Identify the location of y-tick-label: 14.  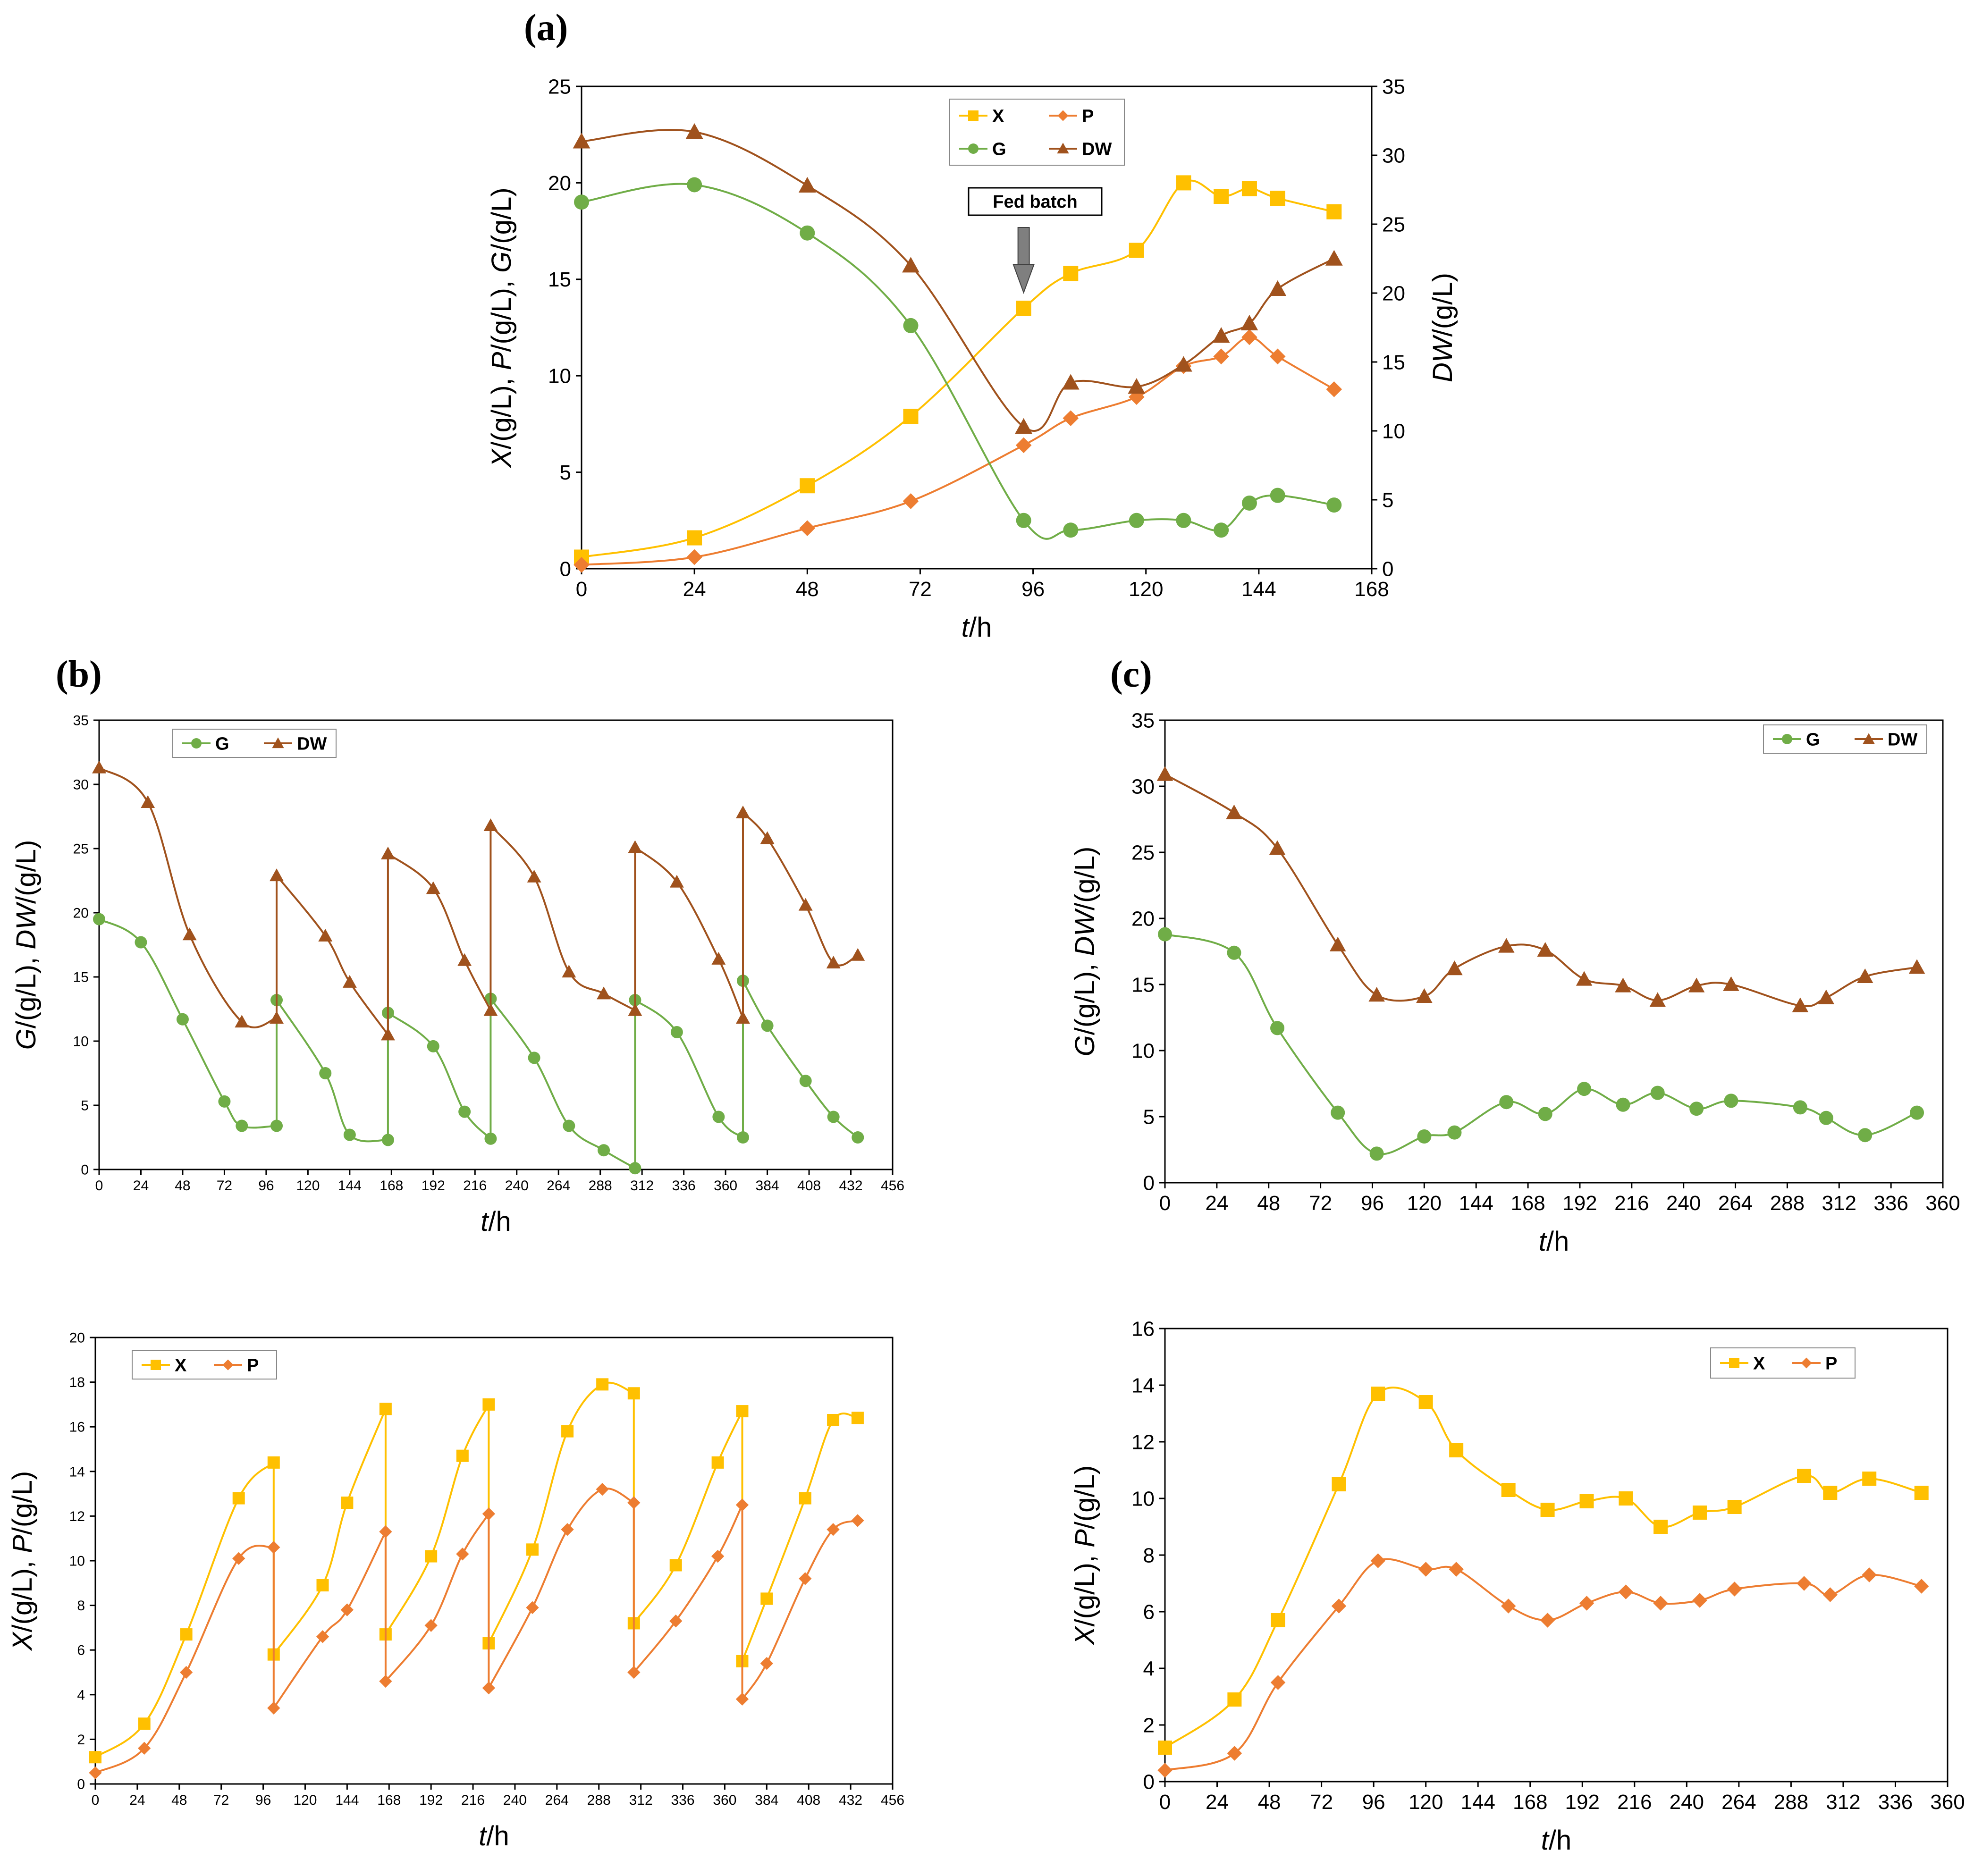
(1143, 1386).